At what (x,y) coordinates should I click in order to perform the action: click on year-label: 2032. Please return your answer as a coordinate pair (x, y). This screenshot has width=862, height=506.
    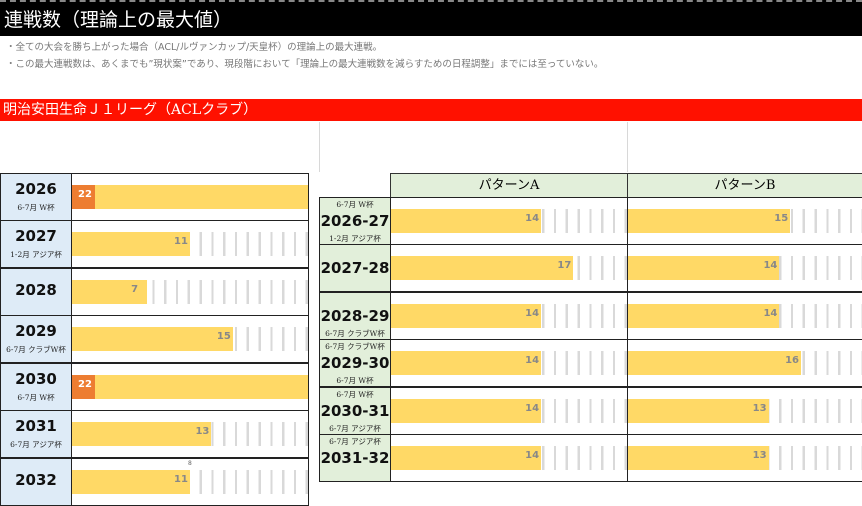
    Looking at the image, I should click on (36, 482).